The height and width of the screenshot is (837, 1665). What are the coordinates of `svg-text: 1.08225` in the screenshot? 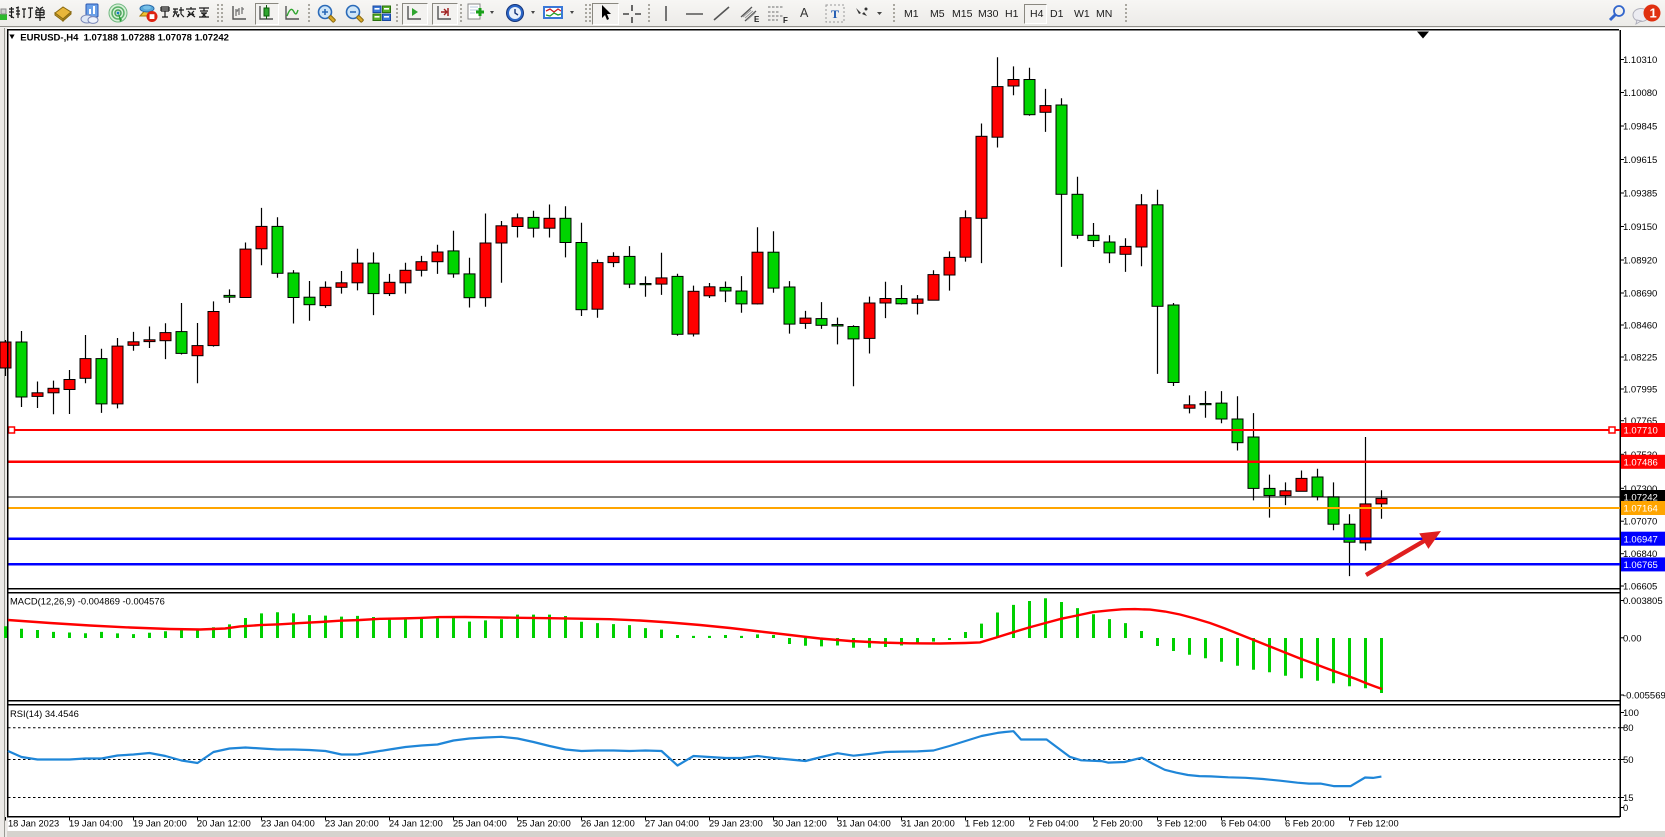 It's located at (1640, 358).